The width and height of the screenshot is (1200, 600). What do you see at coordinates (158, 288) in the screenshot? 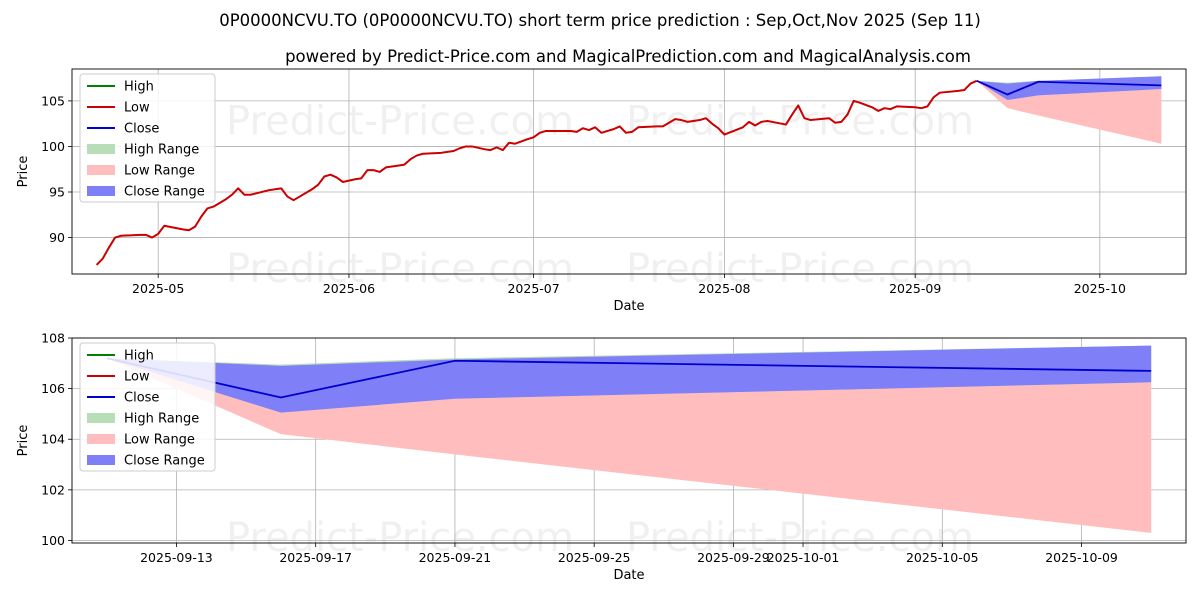
I see `x-tick-label: 2025-05` at bounding box center [158, 288].